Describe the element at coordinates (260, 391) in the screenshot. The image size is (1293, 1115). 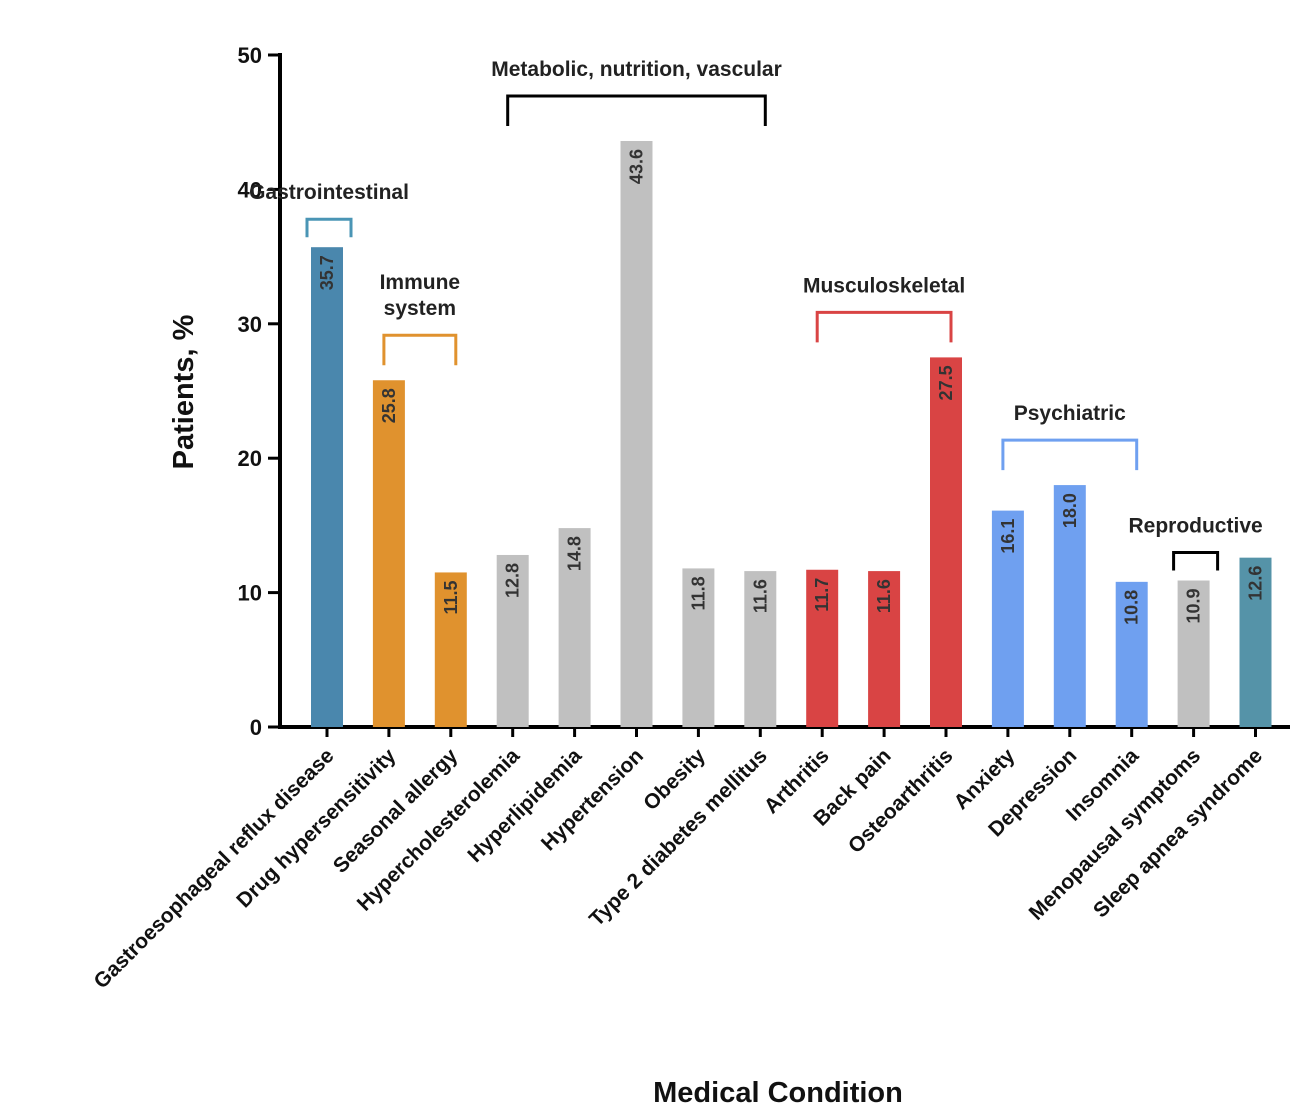
I see `y-axis: 0 10 20 30 40 50` at that location.